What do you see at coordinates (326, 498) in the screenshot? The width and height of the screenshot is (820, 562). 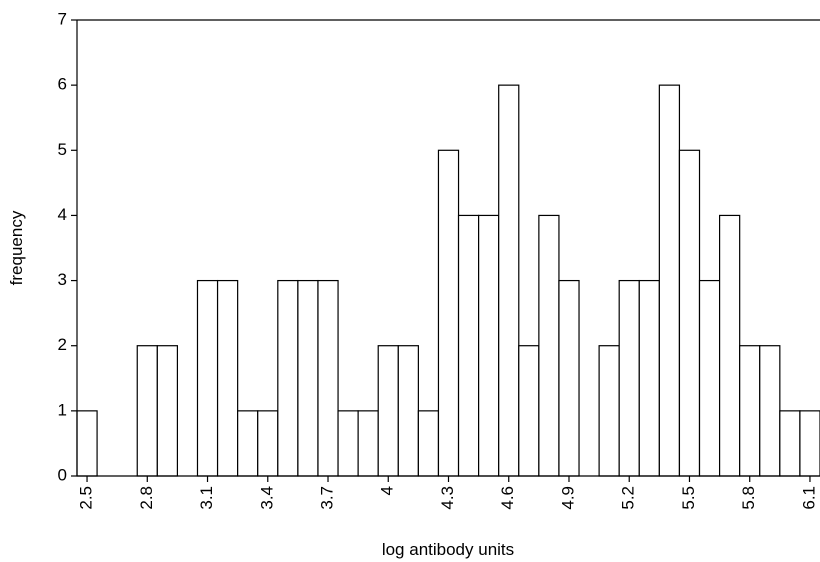 I see `x-tick-label: 3.7` at bounding box center [326, 498].